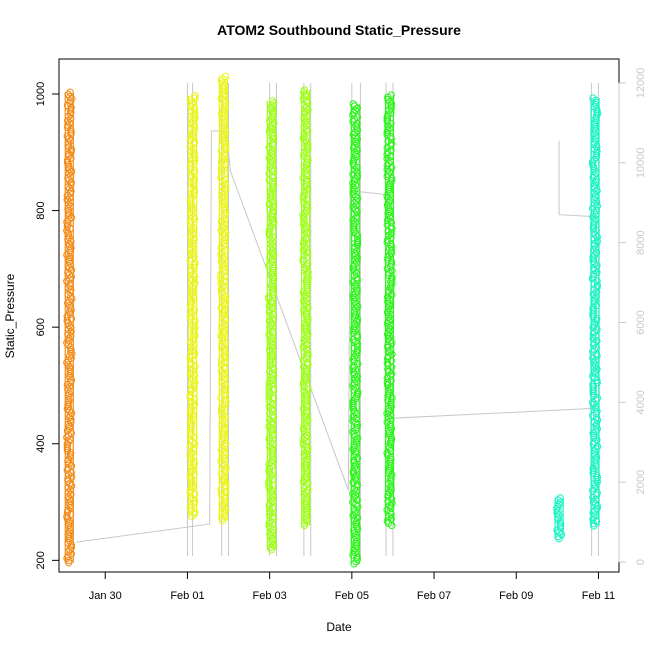 The height and width of the screenshot is (650, 650). I want to click on y2-tick-label: 2000, so click(641, 482).